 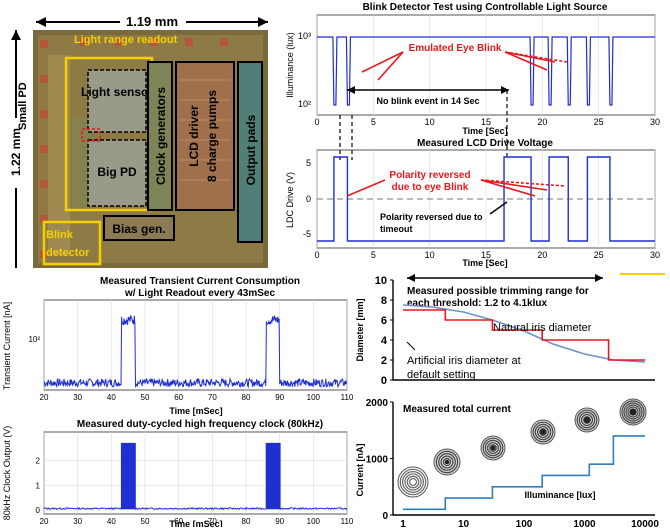 I want to click on bias-gen-label: Bias gen., so click(x=138, y=229).